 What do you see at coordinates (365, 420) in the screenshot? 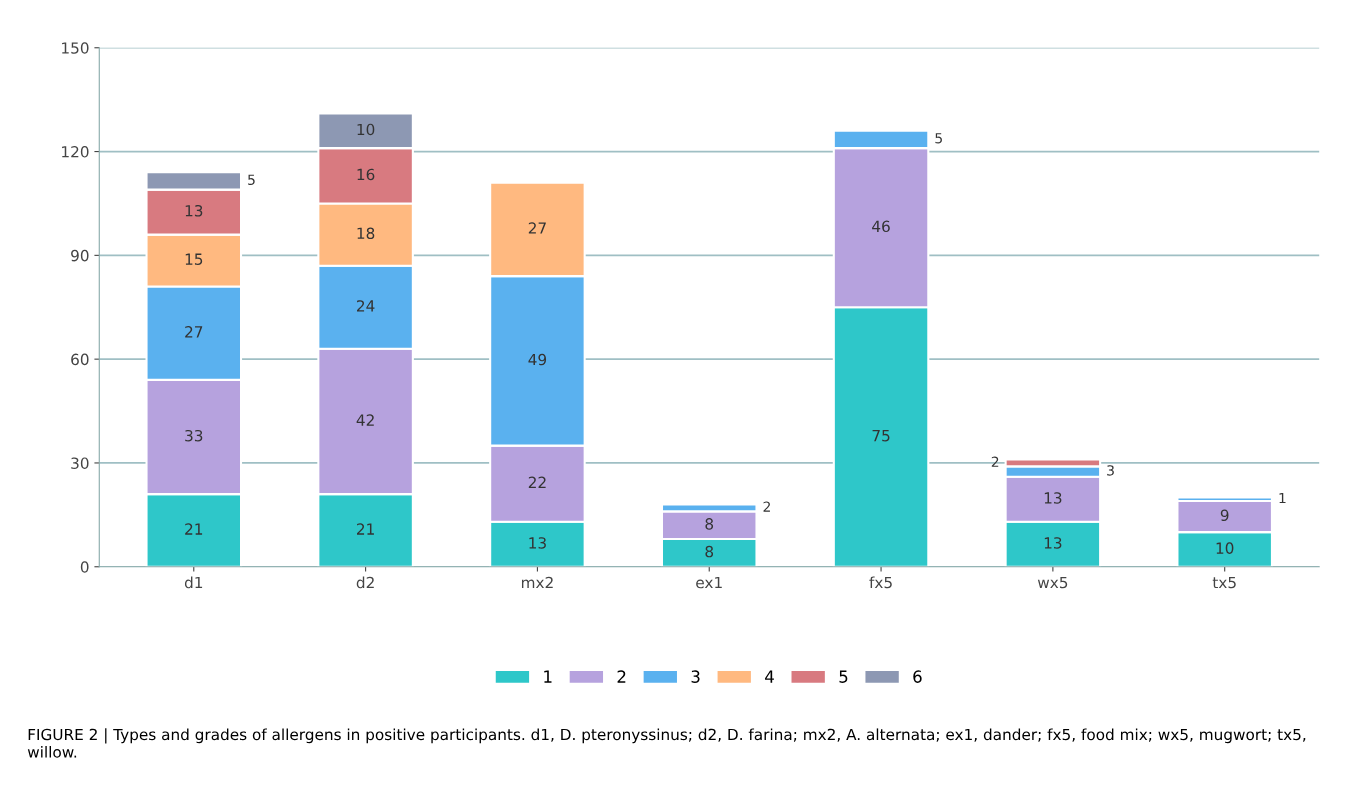
I see `data-label: 42` at bounding box center [365, 420].